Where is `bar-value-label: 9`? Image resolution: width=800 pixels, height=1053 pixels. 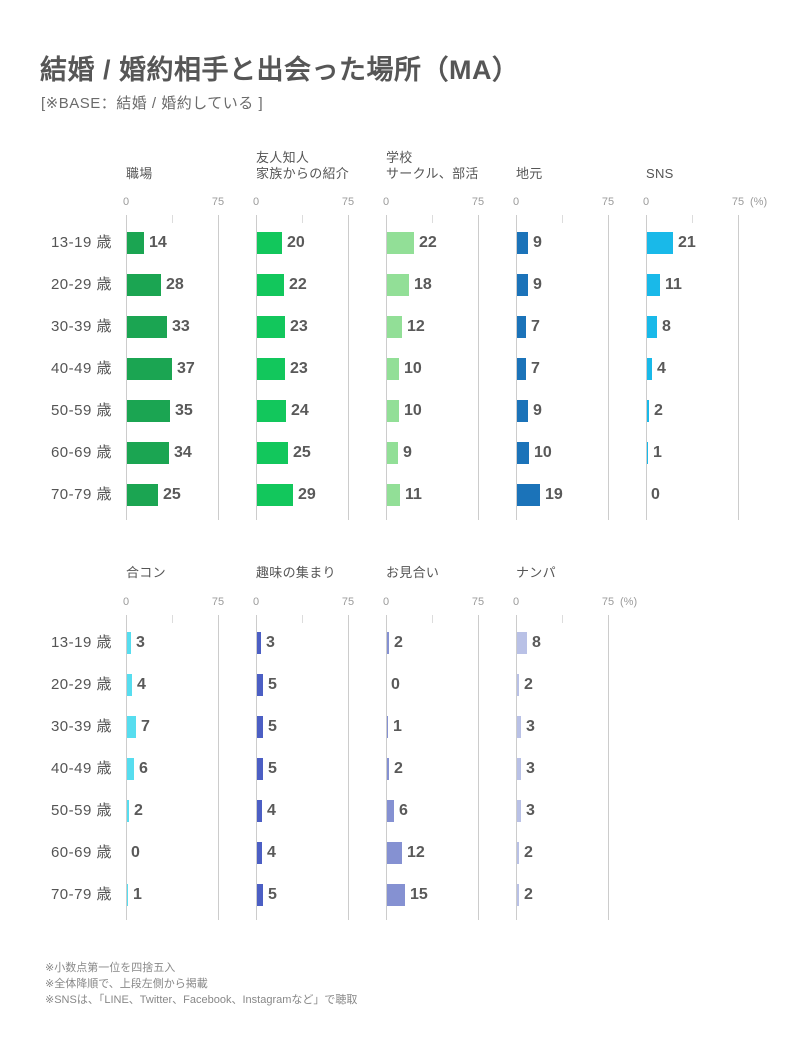 bar-value-label: 9 is located at coordinates (537, 242).